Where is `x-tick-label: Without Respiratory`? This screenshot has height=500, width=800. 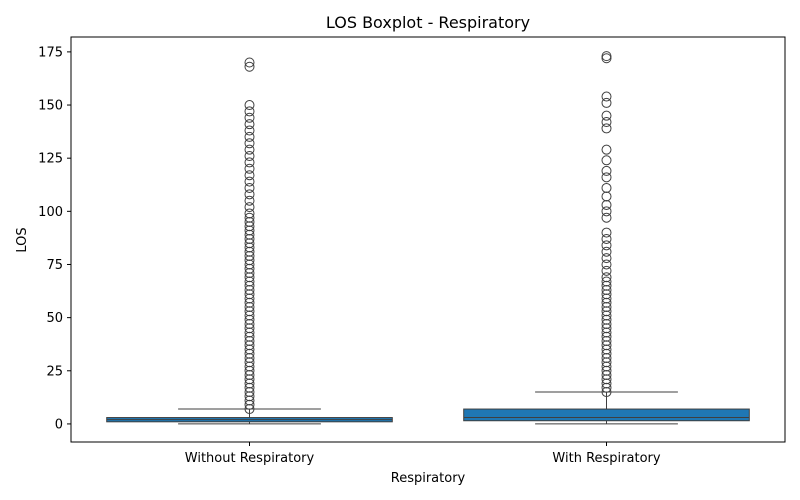 x-tick-label: Without Respiratory is located at coordinates (250, 458).